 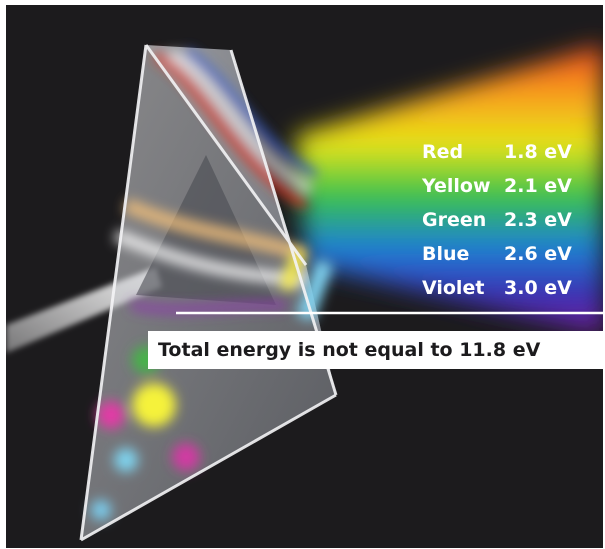 I want to click on energy-value: 1.8 eV, so click(x=538, y=152).